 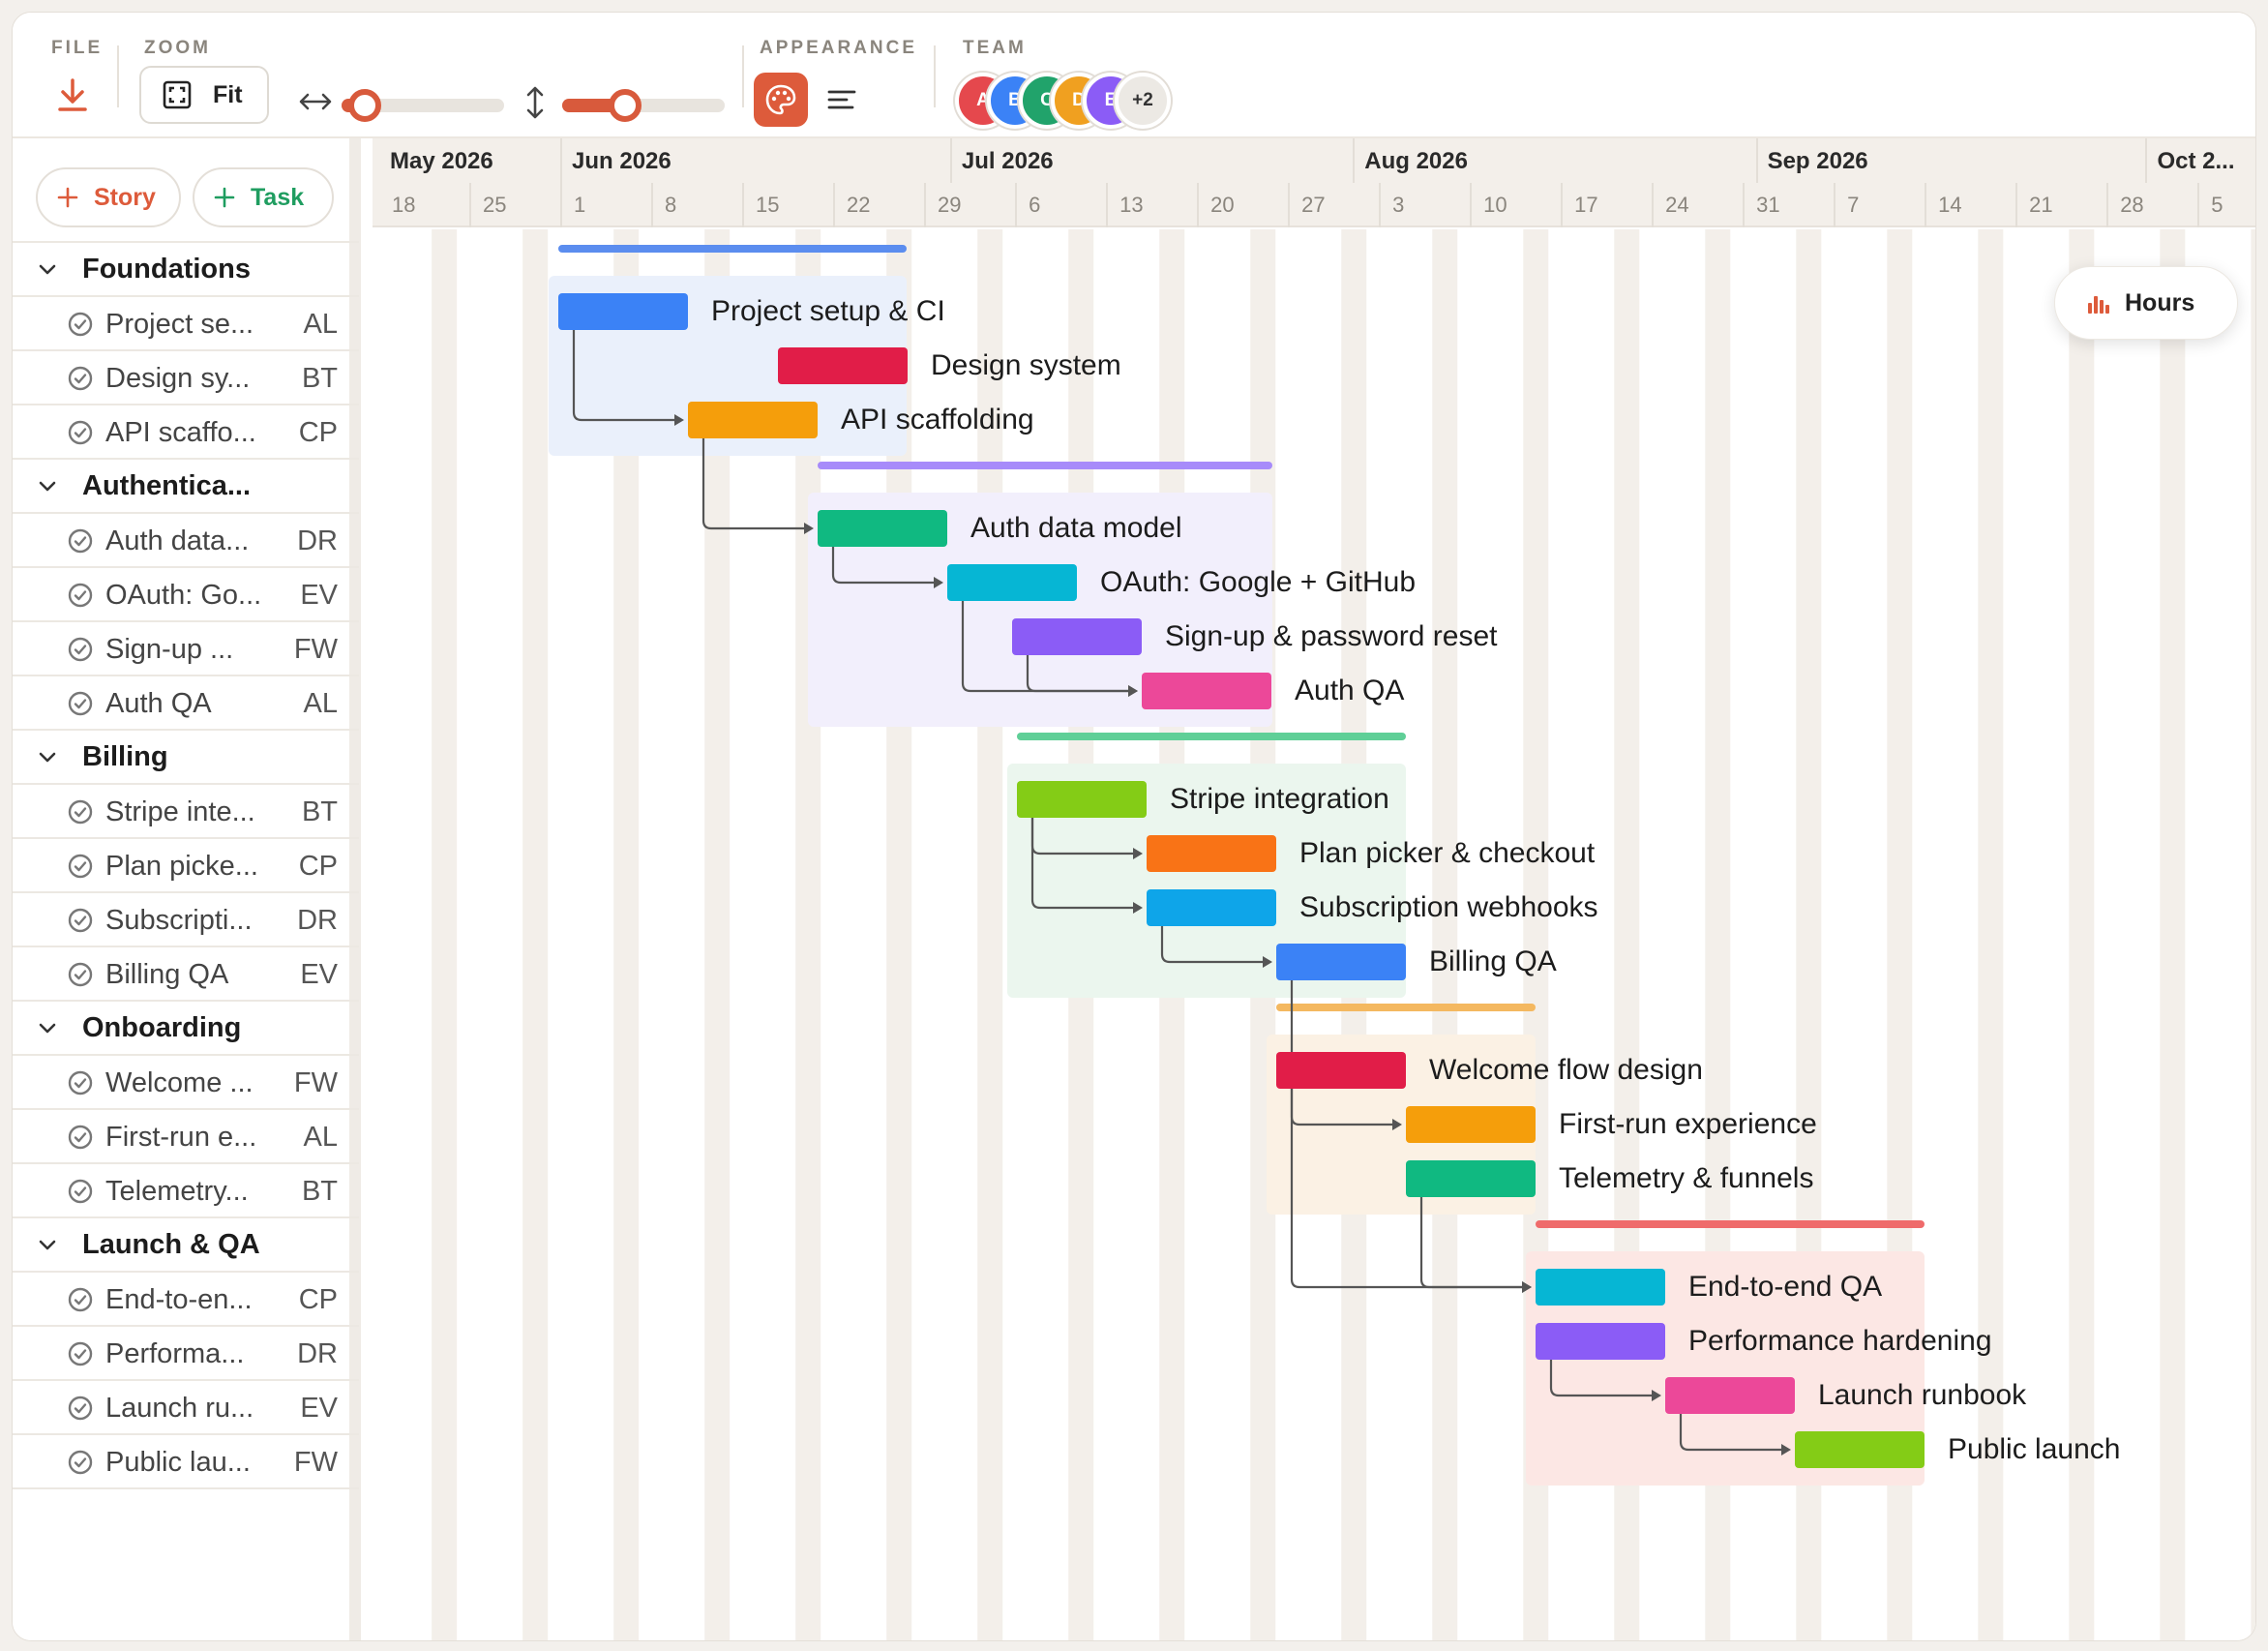 I want to click on task-row: Project se... AL, so click(x=186, y=322).